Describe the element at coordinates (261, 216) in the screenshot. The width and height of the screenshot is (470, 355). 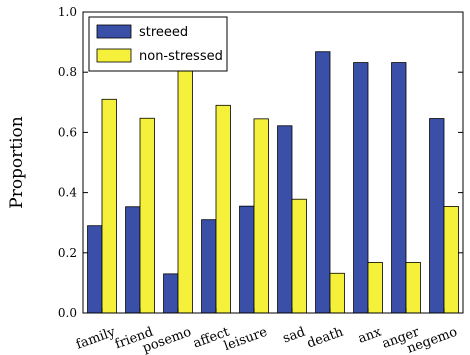
I see `bar-non-stressed-leisure` at that location.